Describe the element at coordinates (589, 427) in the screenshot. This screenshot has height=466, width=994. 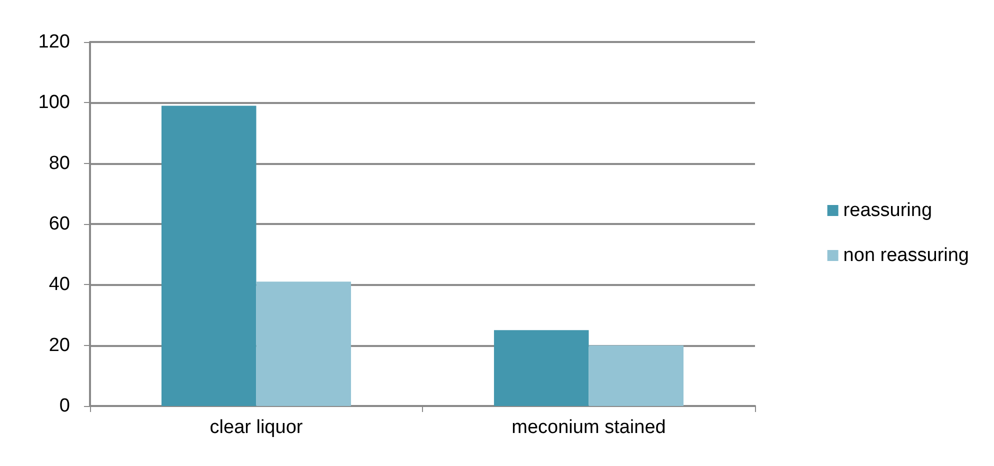
I see `x-tick-label: meconium stained` at that location.